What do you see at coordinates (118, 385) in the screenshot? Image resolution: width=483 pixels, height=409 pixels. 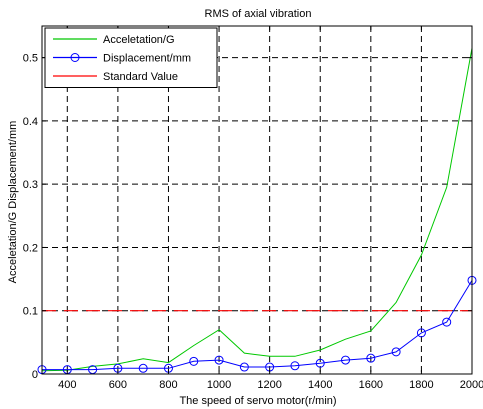 I see `x-tick-label: 600` at bounding box center [118, 385].